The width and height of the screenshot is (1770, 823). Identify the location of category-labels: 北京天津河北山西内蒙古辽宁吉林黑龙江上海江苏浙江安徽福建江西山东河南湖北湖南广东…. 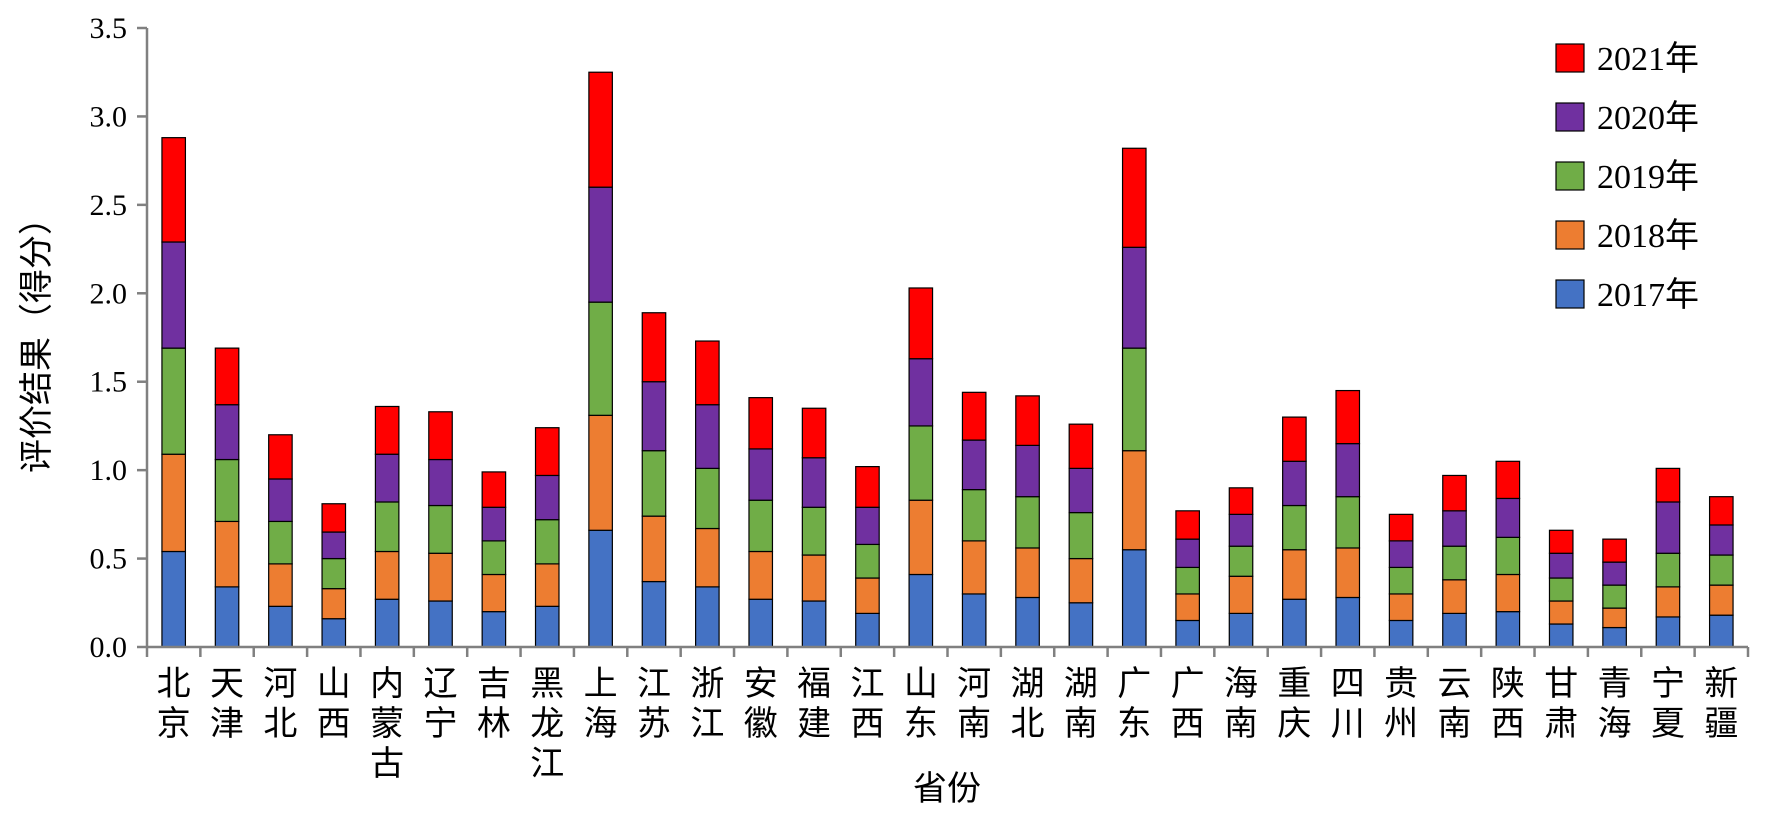
(948, 724).